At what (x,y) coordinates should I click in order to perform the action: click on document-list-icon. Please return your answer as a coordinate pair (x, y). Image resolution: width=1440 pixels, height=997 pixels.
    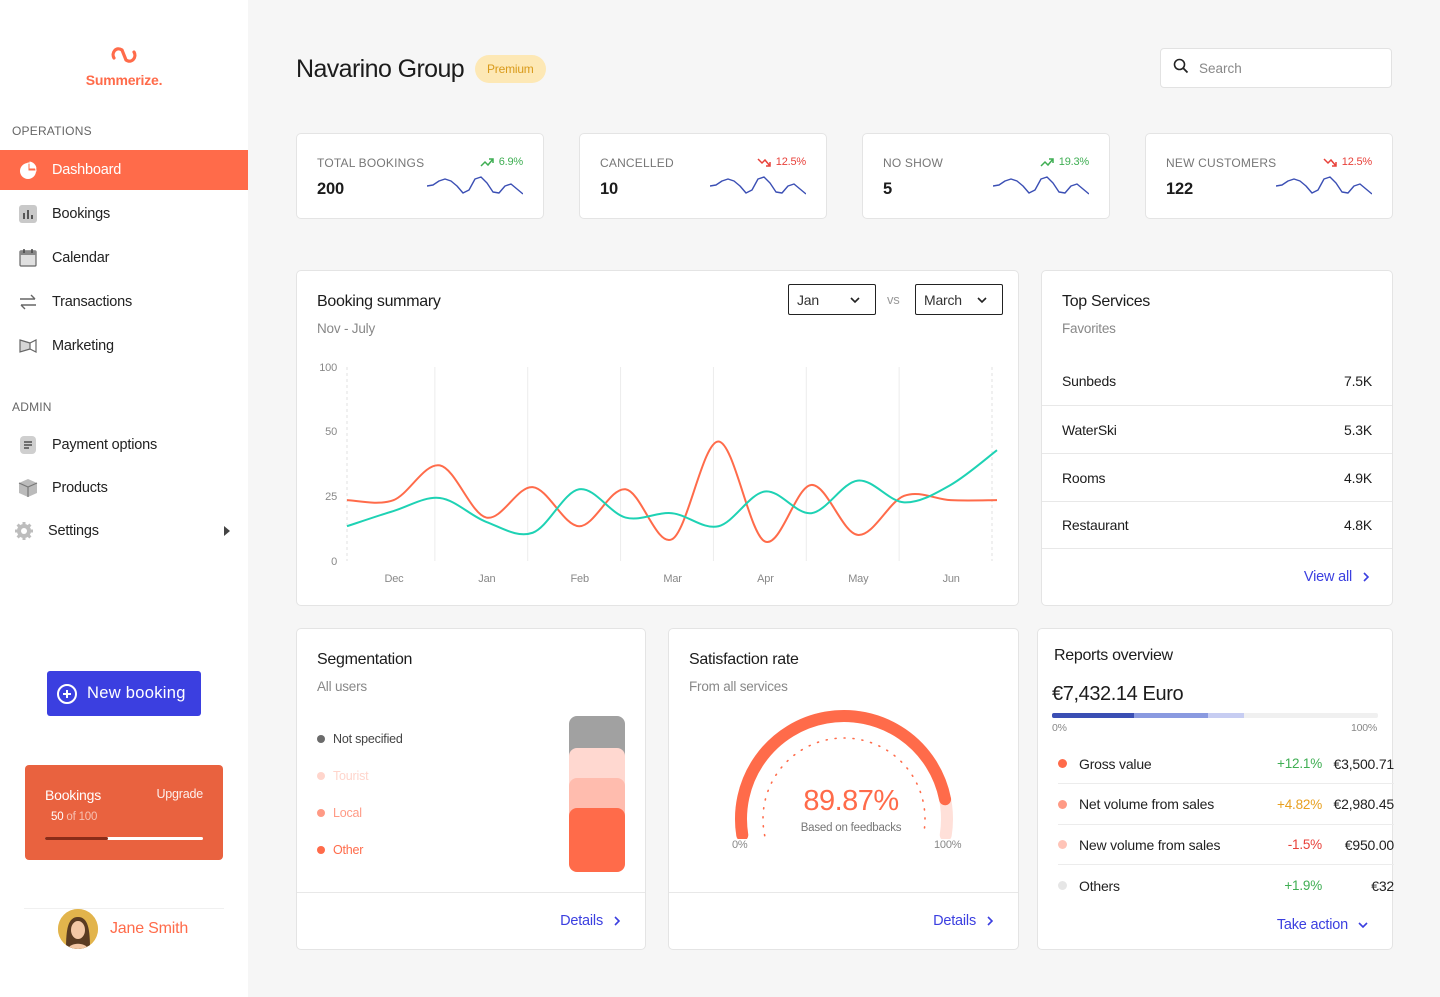
    Looking at the image, I should click on (28, 445).